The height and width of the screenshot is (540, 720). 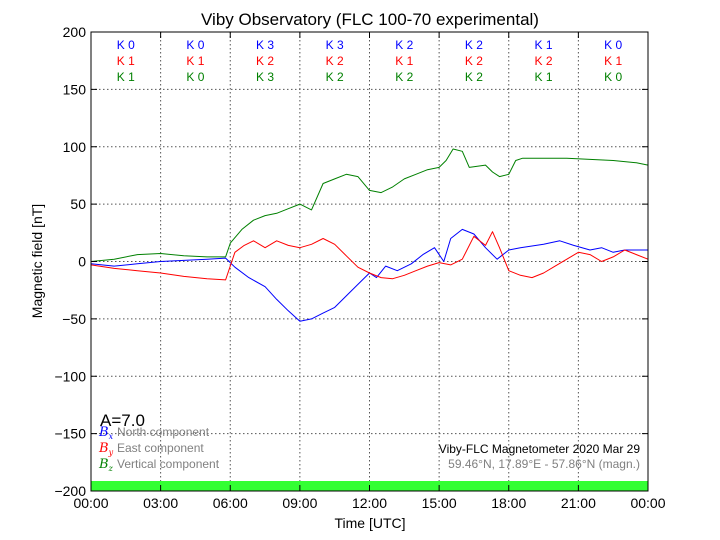 What do you see at coordinates (75, 89) in the screenshot?
I see `y-tick-label: 150` at bounding box center [75, 89].